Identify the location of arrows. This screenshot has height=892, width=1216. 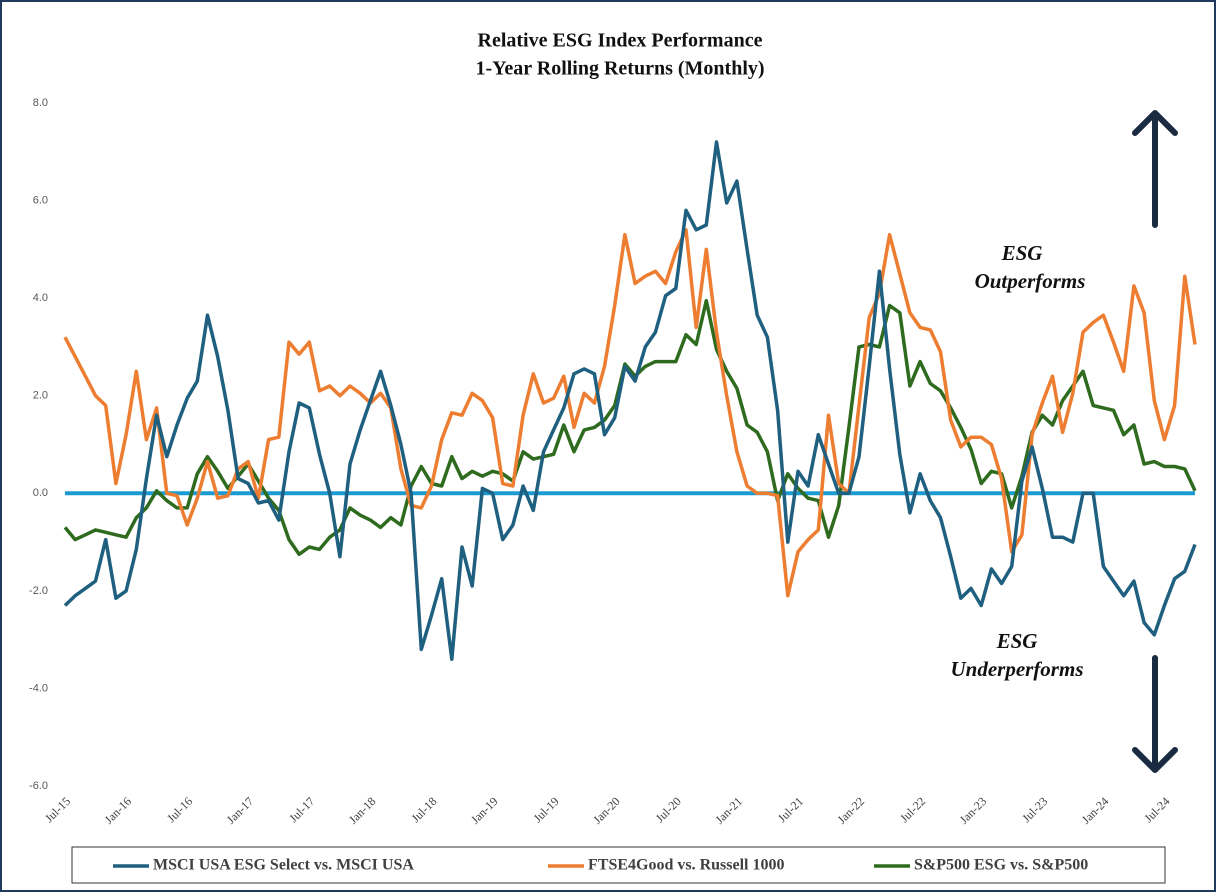
(1155, 441).